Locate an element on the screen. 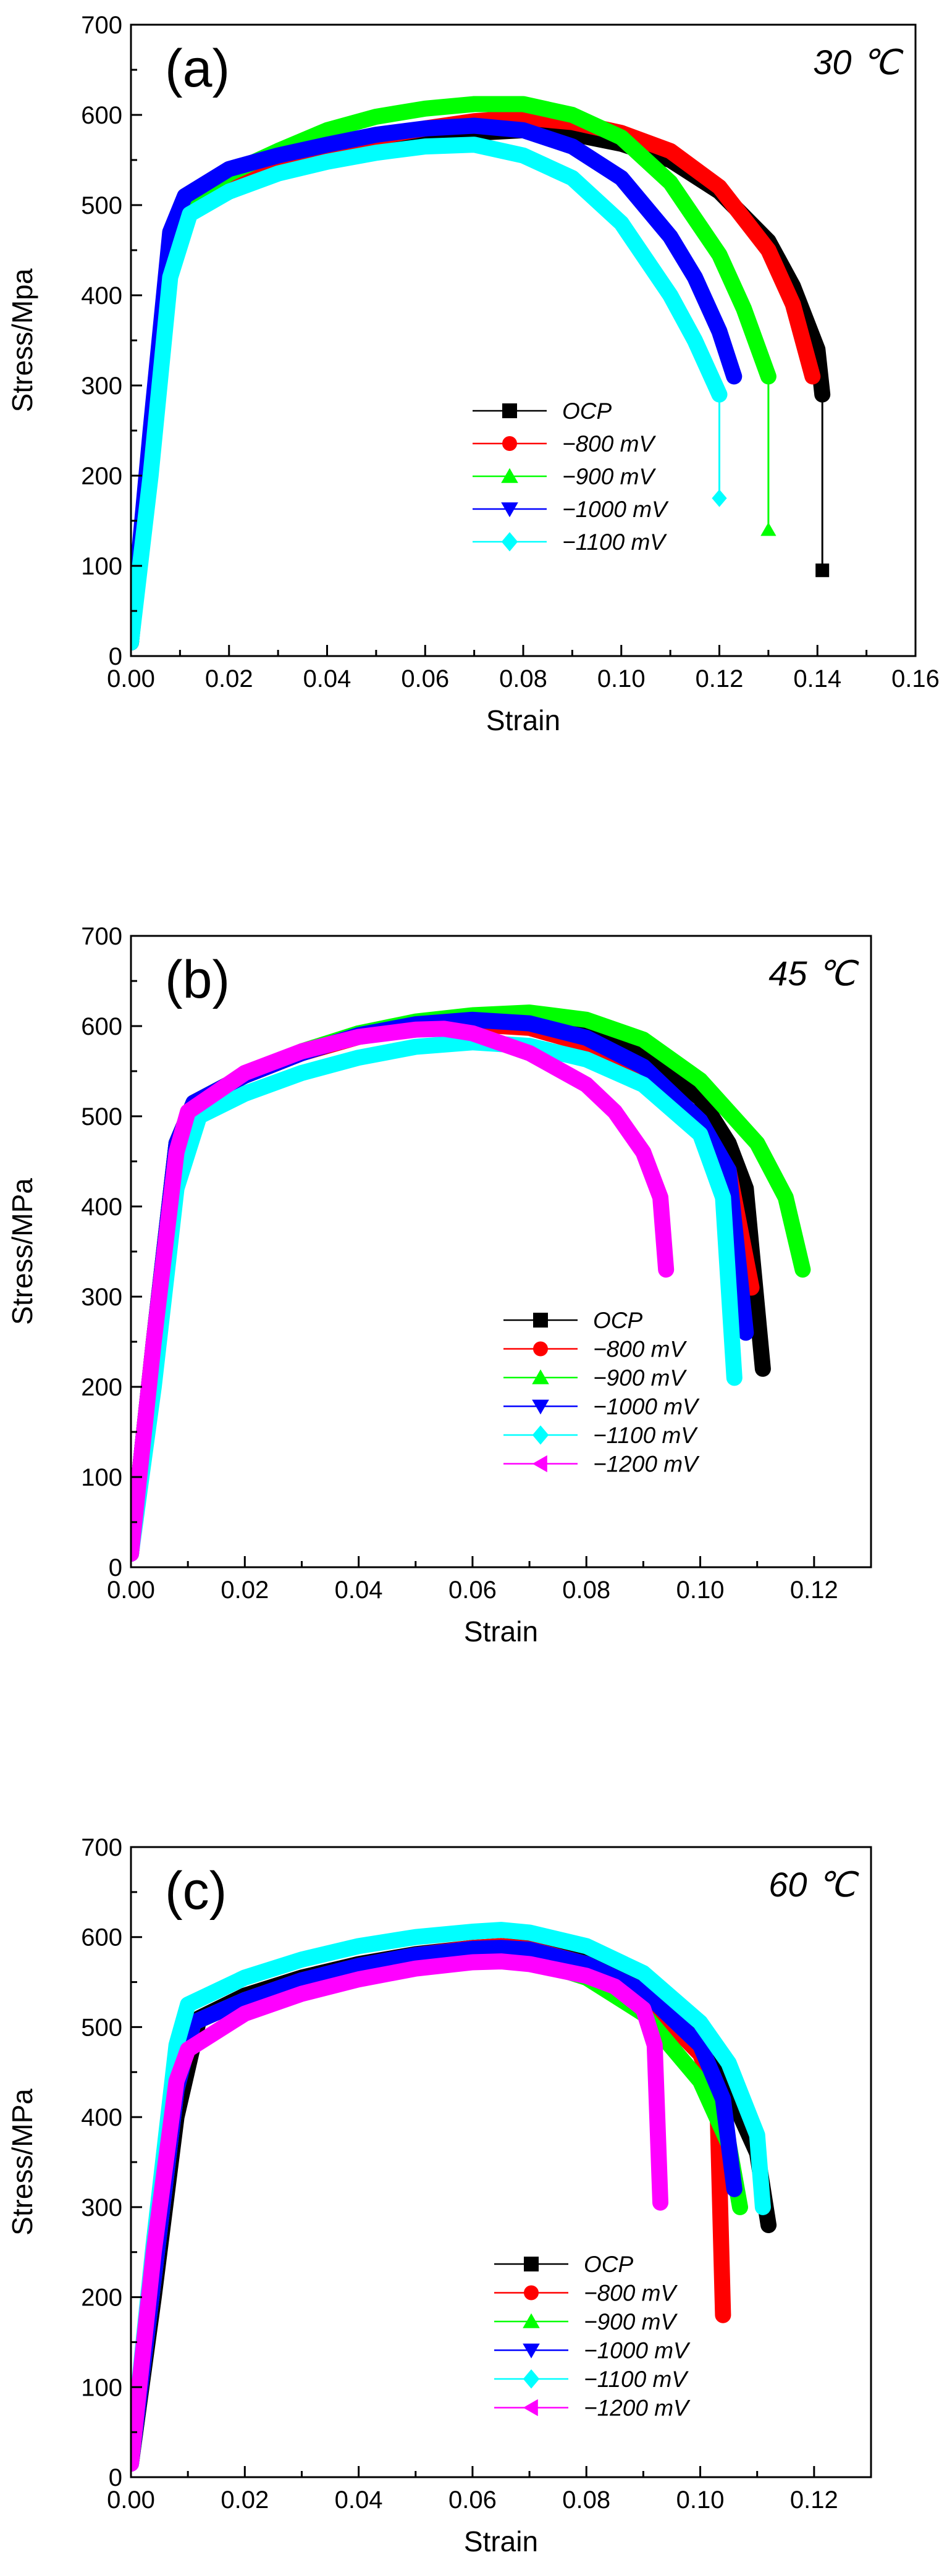 The image size is (947, 2576). series-group is located at coordinates (454, 2197).